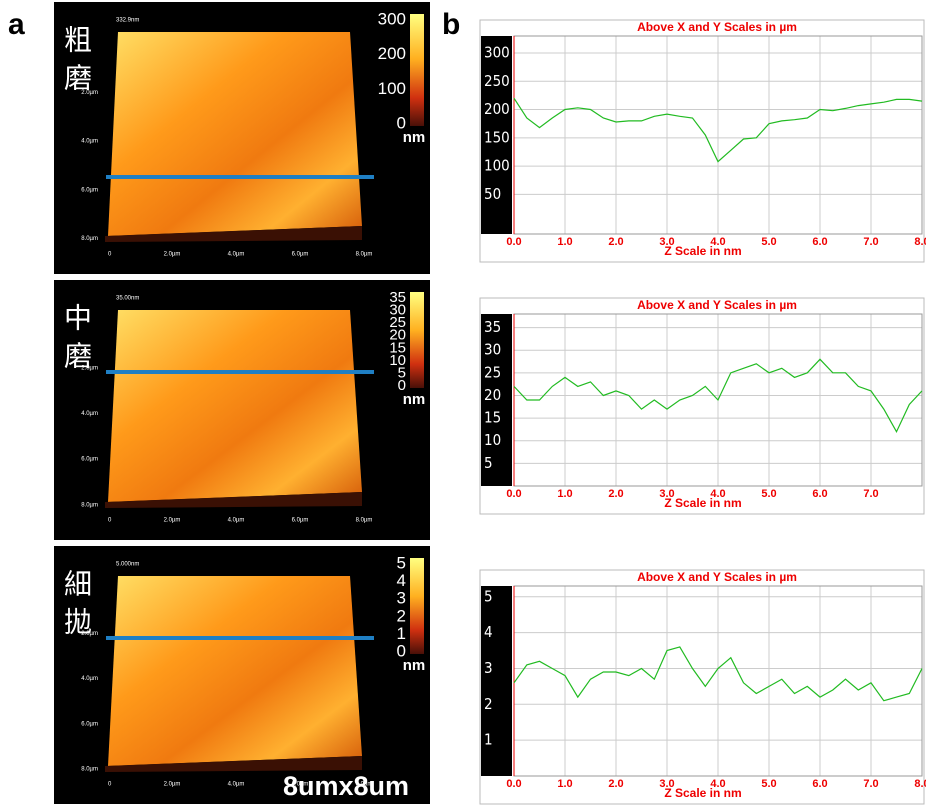 The image size is (926, 806). I want to click on y-tick-label: 250, so click(497, 81).